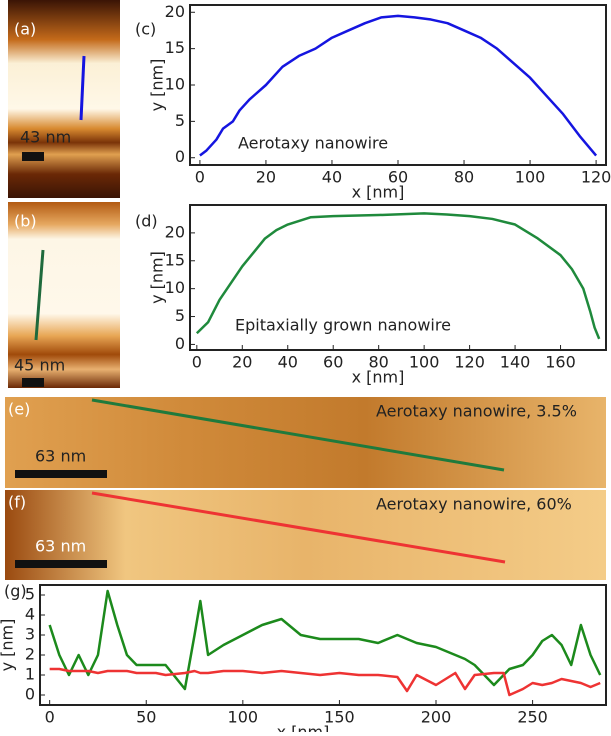  What do you see at coordinates (15, 591) in the screenshot?
I see `panel-label: (g)` at bounding box center [15, 591].